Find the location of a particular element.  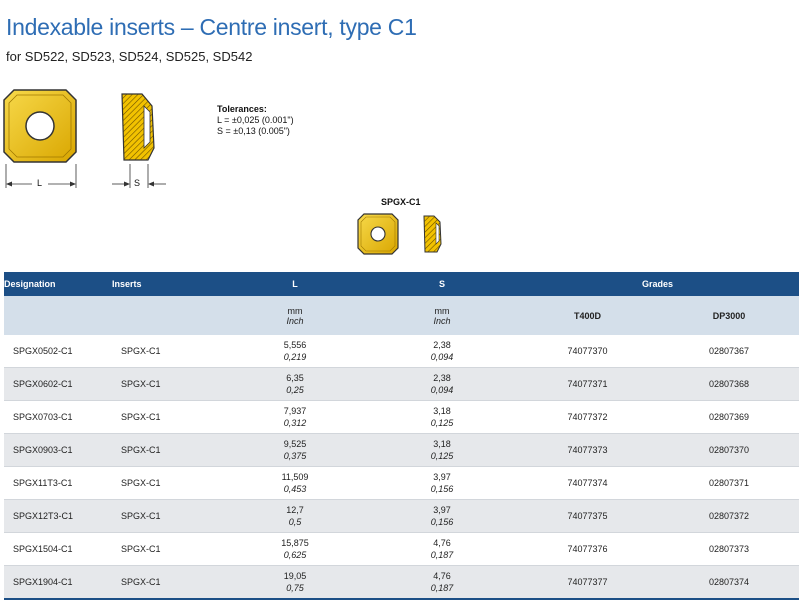

cell-l: 5,556 0,219 is located at coordinates (295, 351).